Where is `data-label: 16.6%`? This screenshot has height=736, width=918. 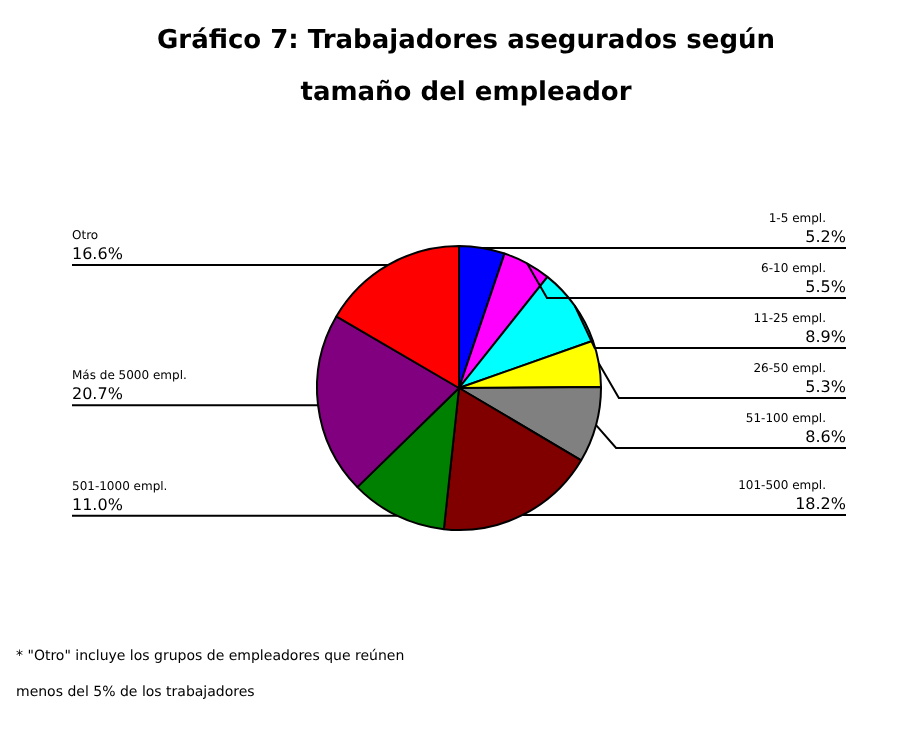
data-label: 16.6% is located at coordinates (98, 253).